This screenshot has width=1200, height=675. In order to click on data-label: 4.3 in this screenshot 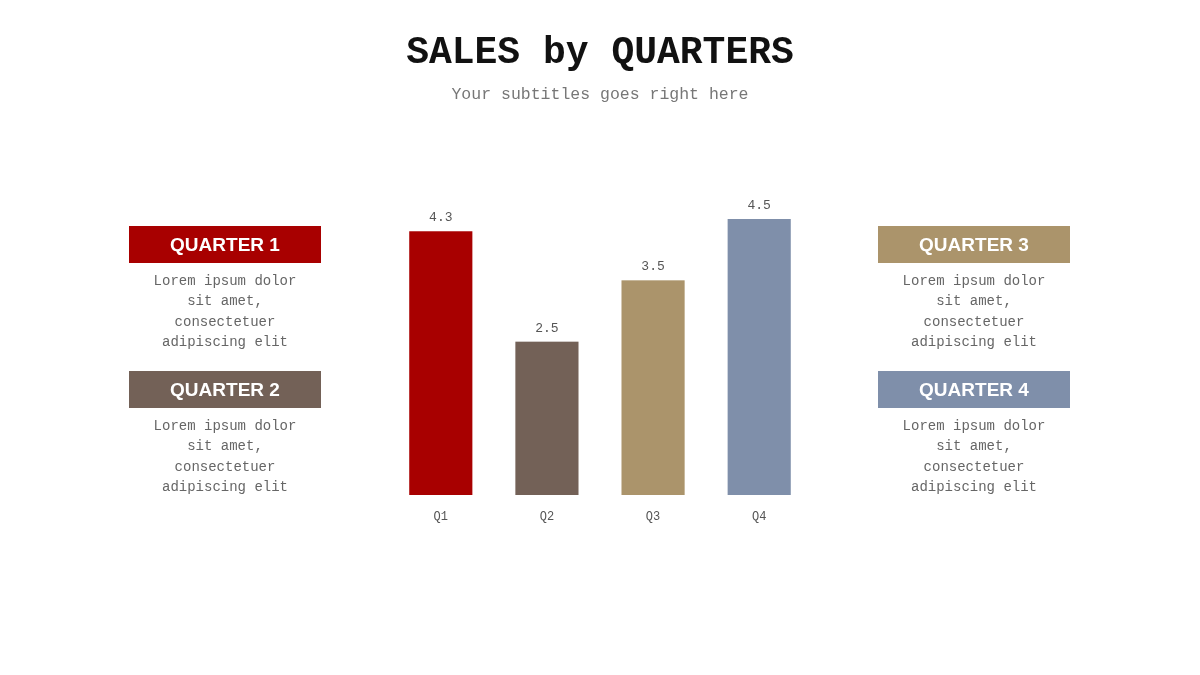, I will do `click(441, 218)`.